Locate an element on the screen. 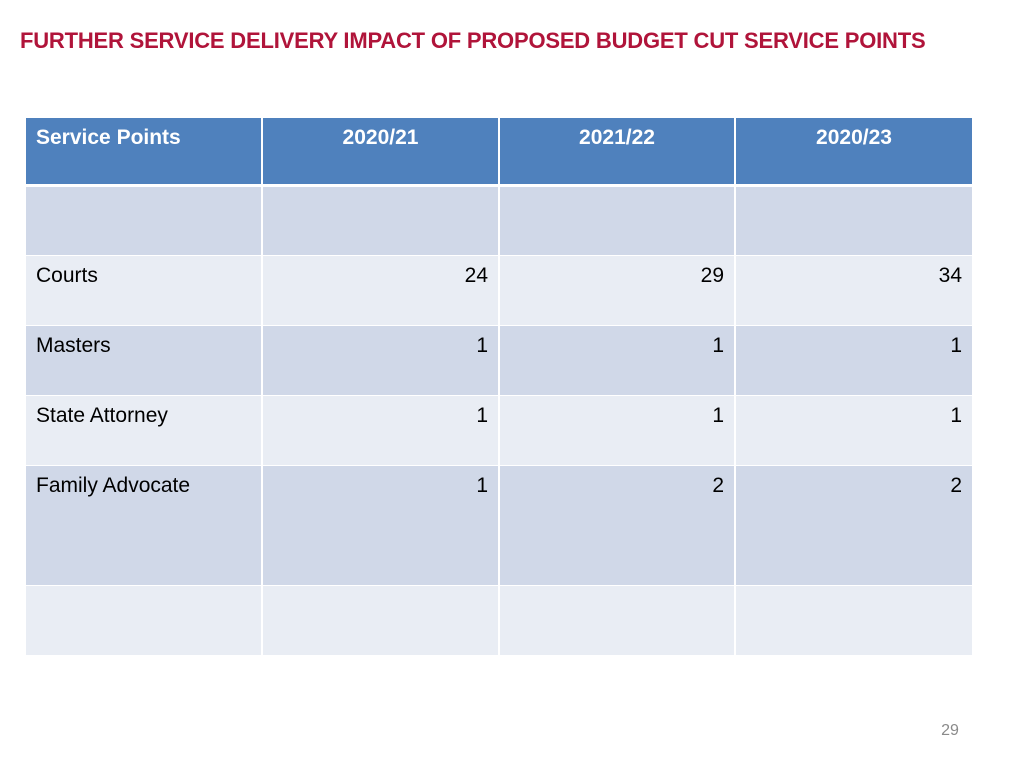 The height and width of the screenshot is (768, 1024). table-cell: Masters is located at coordinates (144, 360).